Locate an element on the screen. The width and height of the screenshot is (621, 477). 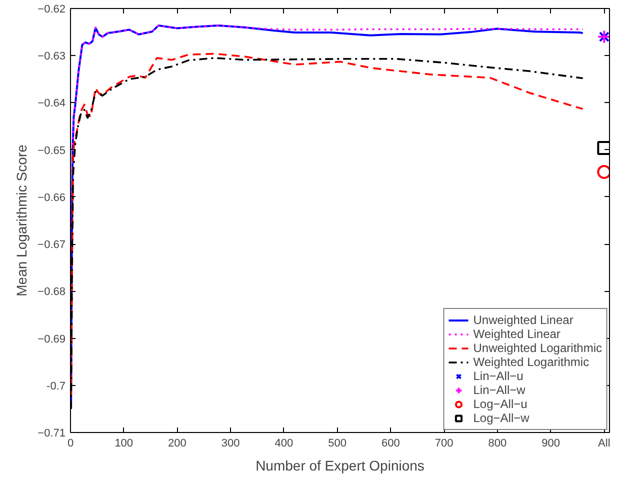
y-tick-label: -0.7 is located at coordinates (56, 386).